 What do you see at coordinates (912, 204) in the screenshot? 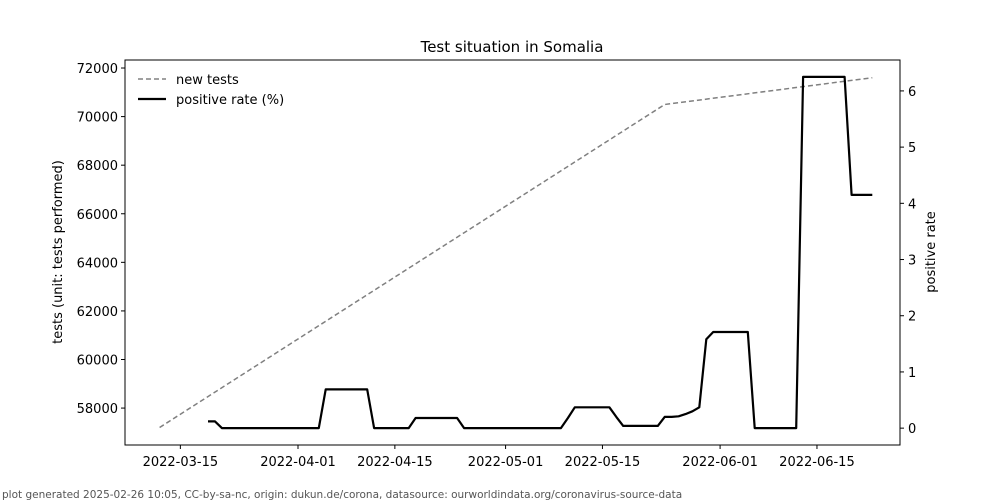
I see `y-right-tick-label: 4` at bounding box center [912, 204].